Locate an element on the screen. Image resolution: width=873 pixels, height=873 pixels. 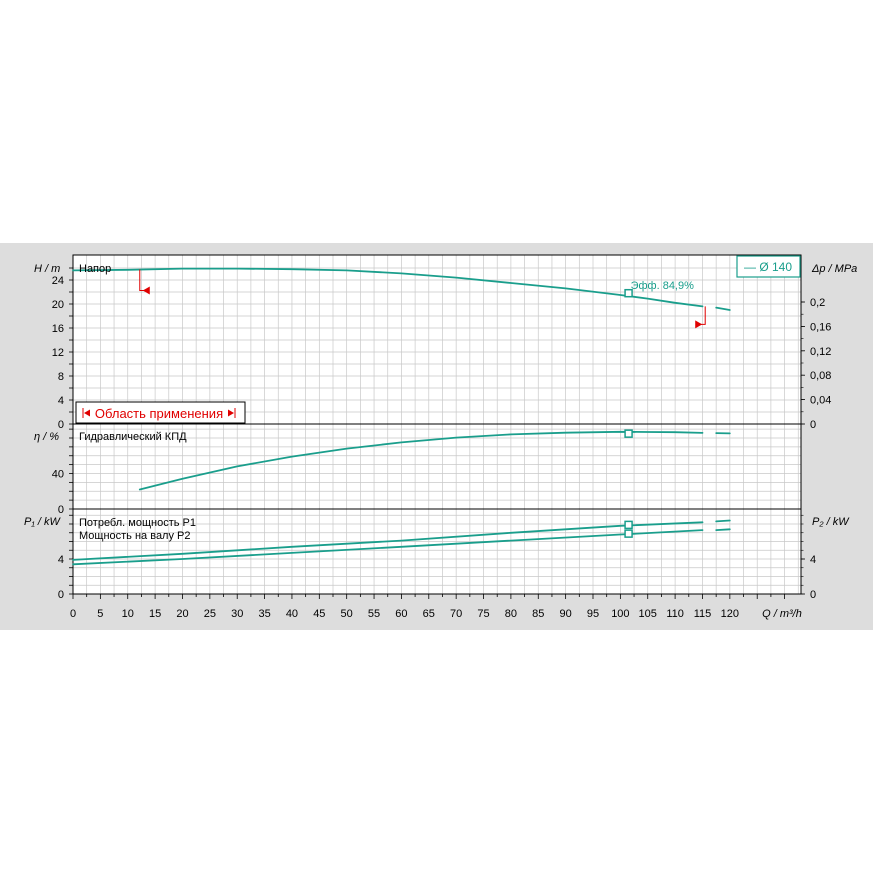
y-tick-label-right: 0,08 is located at coordinates (820, 376).